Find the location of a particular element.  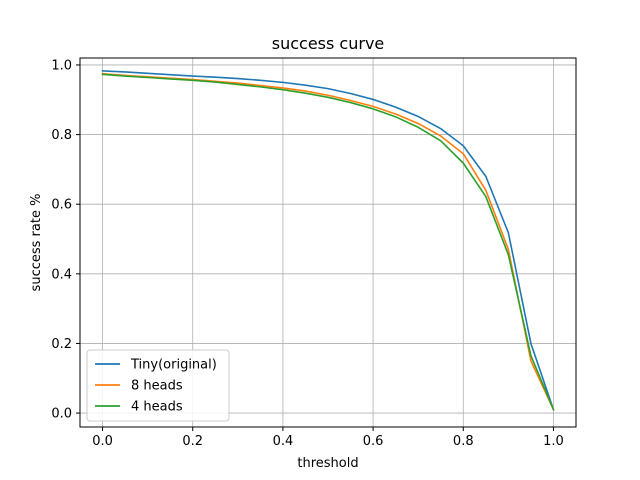

legend: Tiny(original) 8 heads 4 heads is located at coordinates (158, 385).